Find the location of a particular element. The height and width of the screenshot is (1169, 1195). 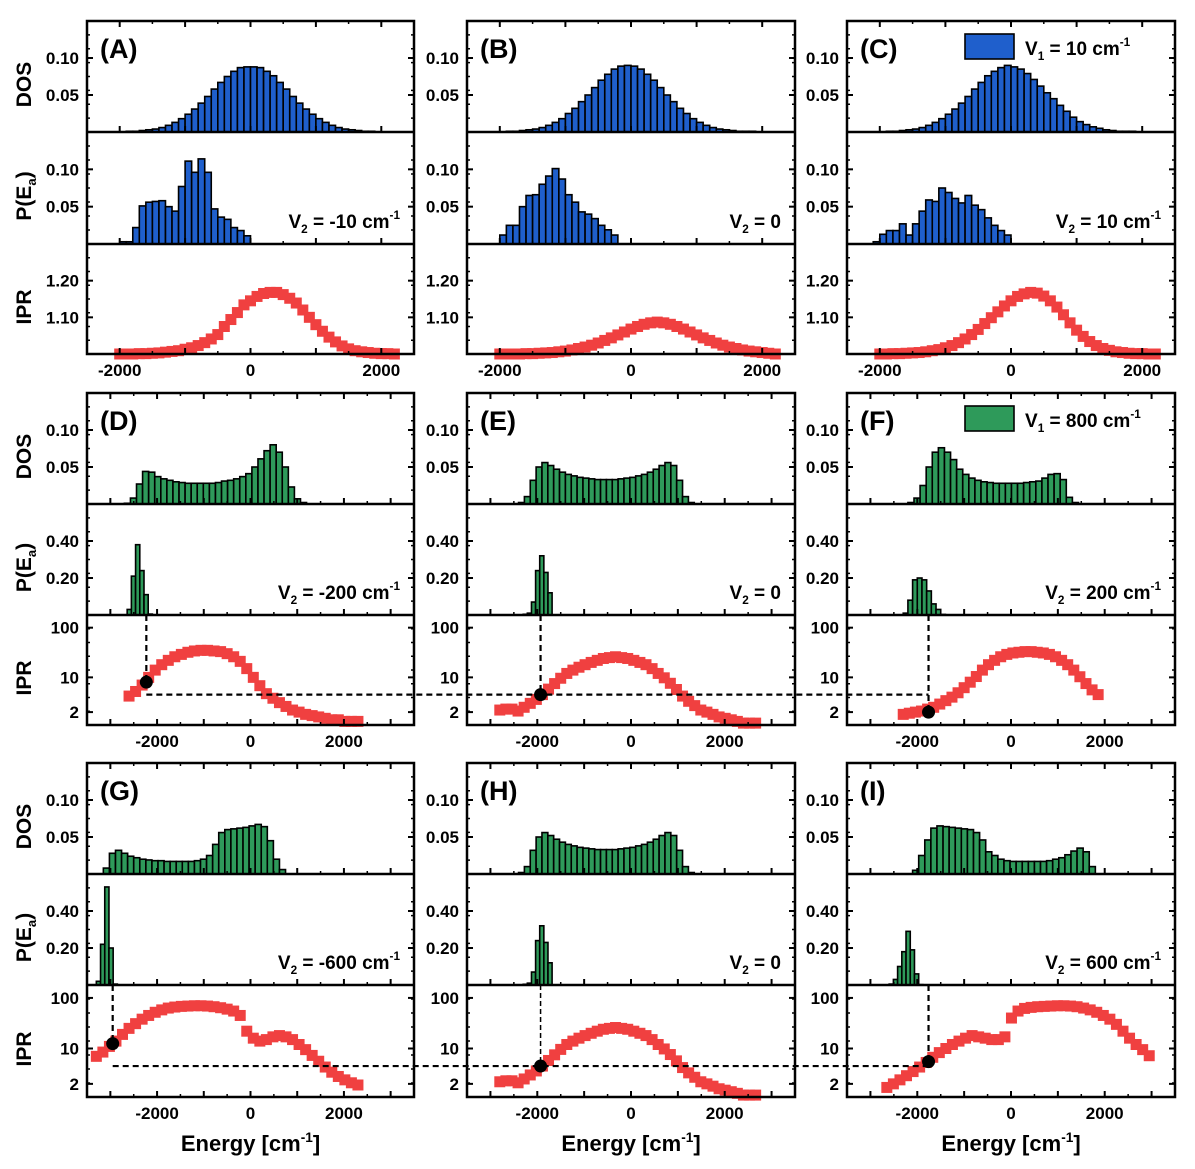

labels-layer: Energy [cm-1] Energy [cm-1] Energy [cm-1] is located at coordinates (631, 1143).